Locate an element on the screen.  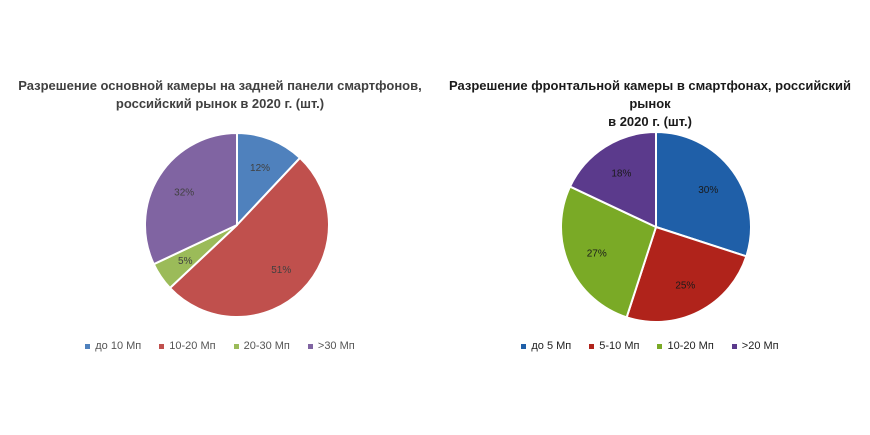
legend-item: >20 Мп is located at coordinates (755, 346).